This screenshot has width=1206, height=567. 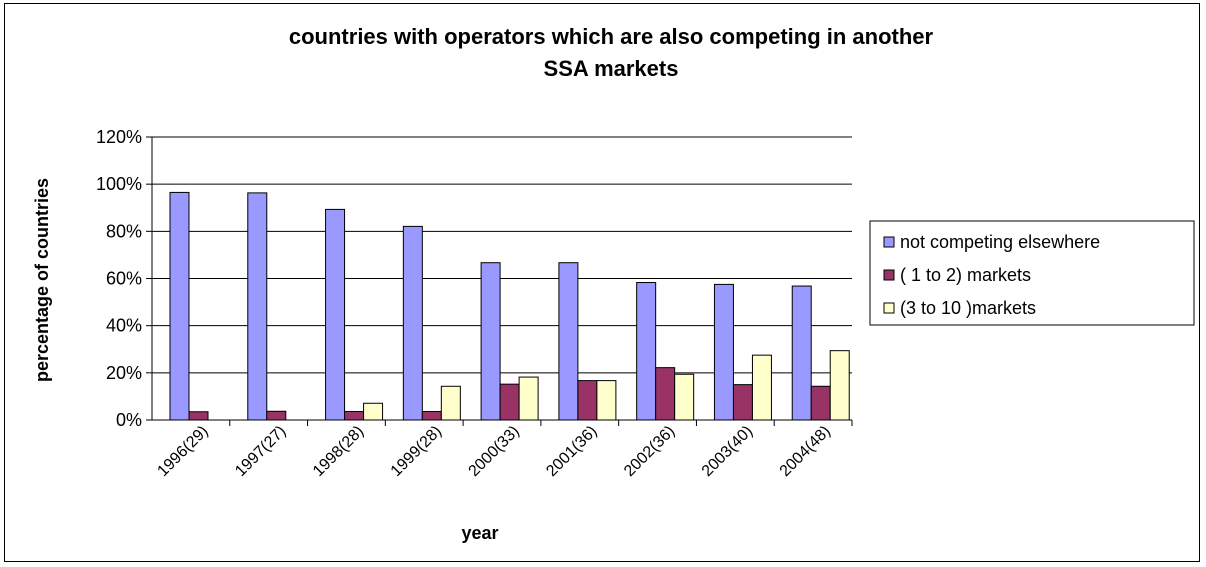 I want to click on x-tick-label: 2000(33), so click(x=494, y=451).